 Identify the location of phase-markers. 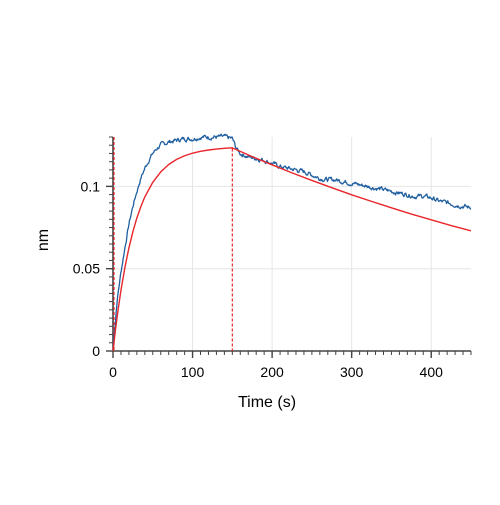
(173, 244).